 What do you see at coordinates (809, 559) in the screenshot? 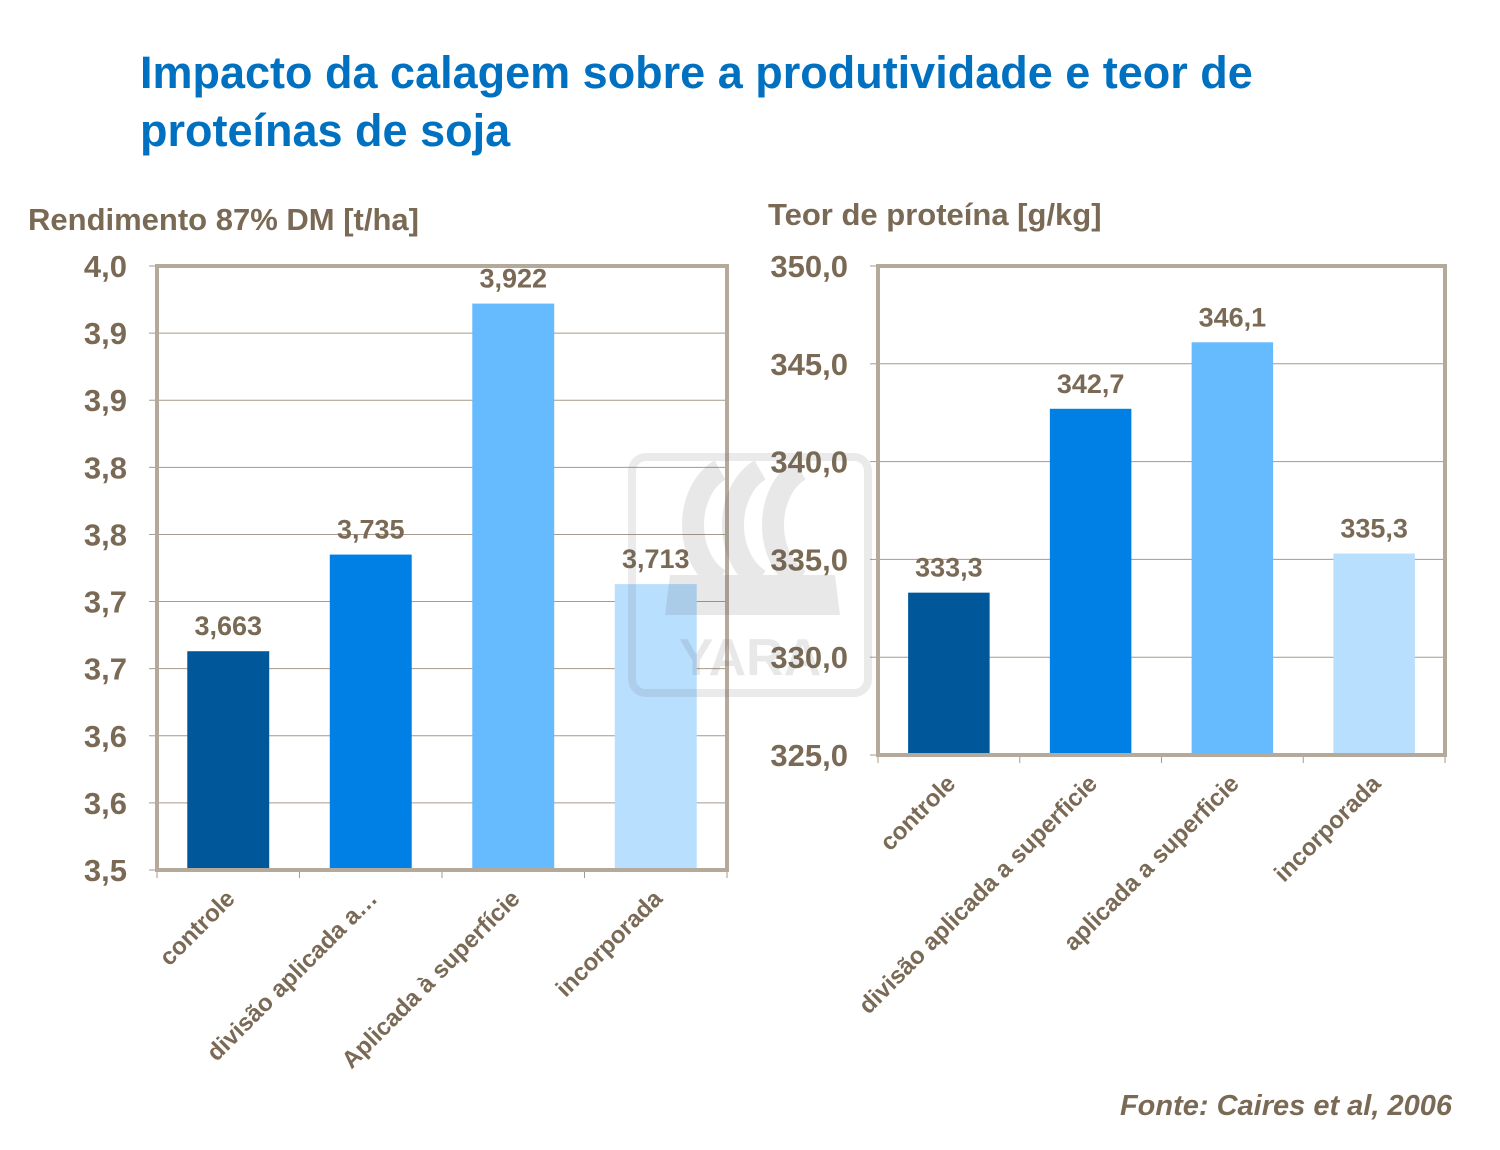
I see `chart-2-y-tick-label: 335,0` at bounding box center [809, 559].